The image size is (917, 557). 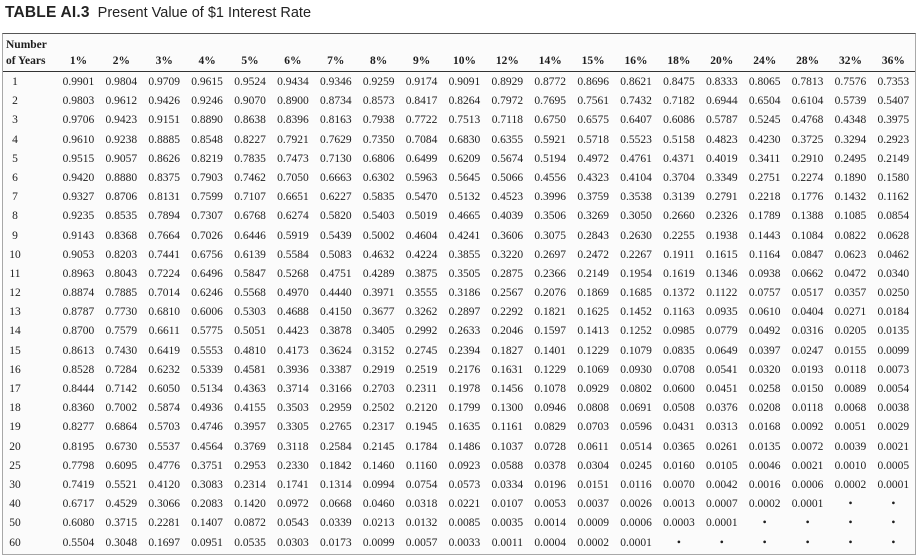 What do you see at coordinates (335, 504) in the screenshot?
I see `present-value-cell: 0.0668` at bounding box center [335, 504].